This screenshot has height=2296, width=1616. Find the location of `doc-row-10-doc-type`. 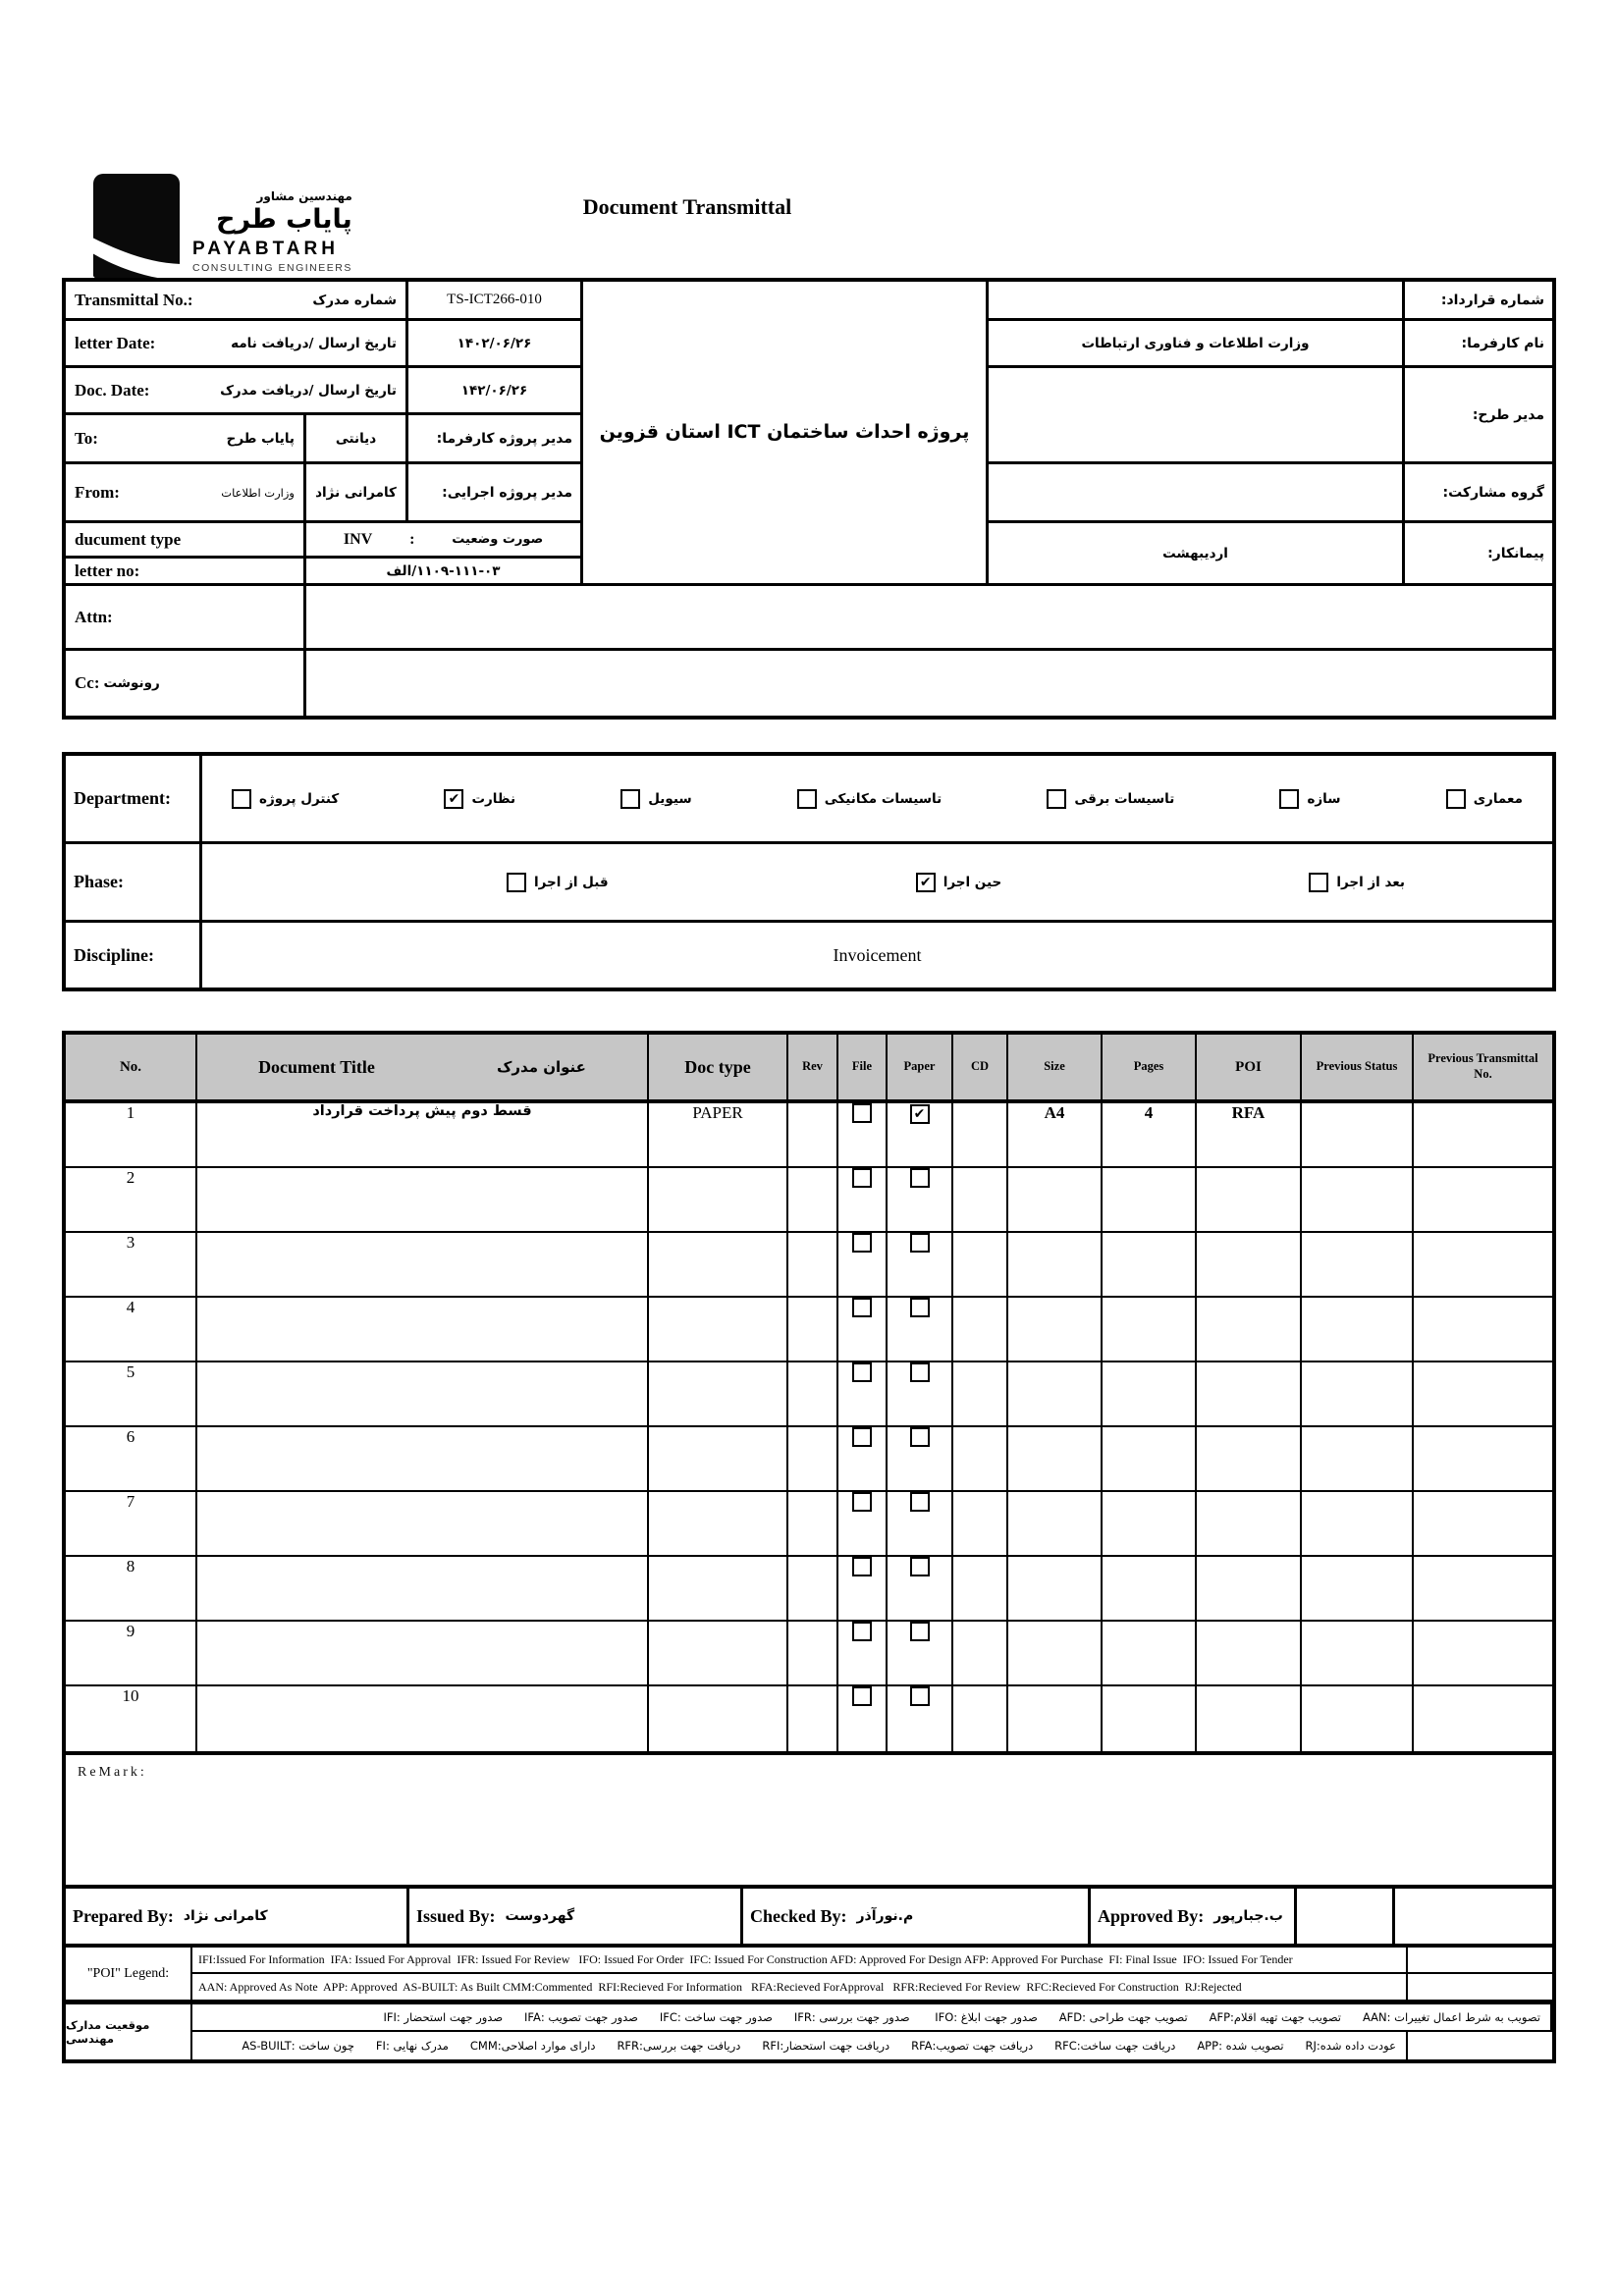

doc-row-10-doc-type is located at coordinates (718, 1718).